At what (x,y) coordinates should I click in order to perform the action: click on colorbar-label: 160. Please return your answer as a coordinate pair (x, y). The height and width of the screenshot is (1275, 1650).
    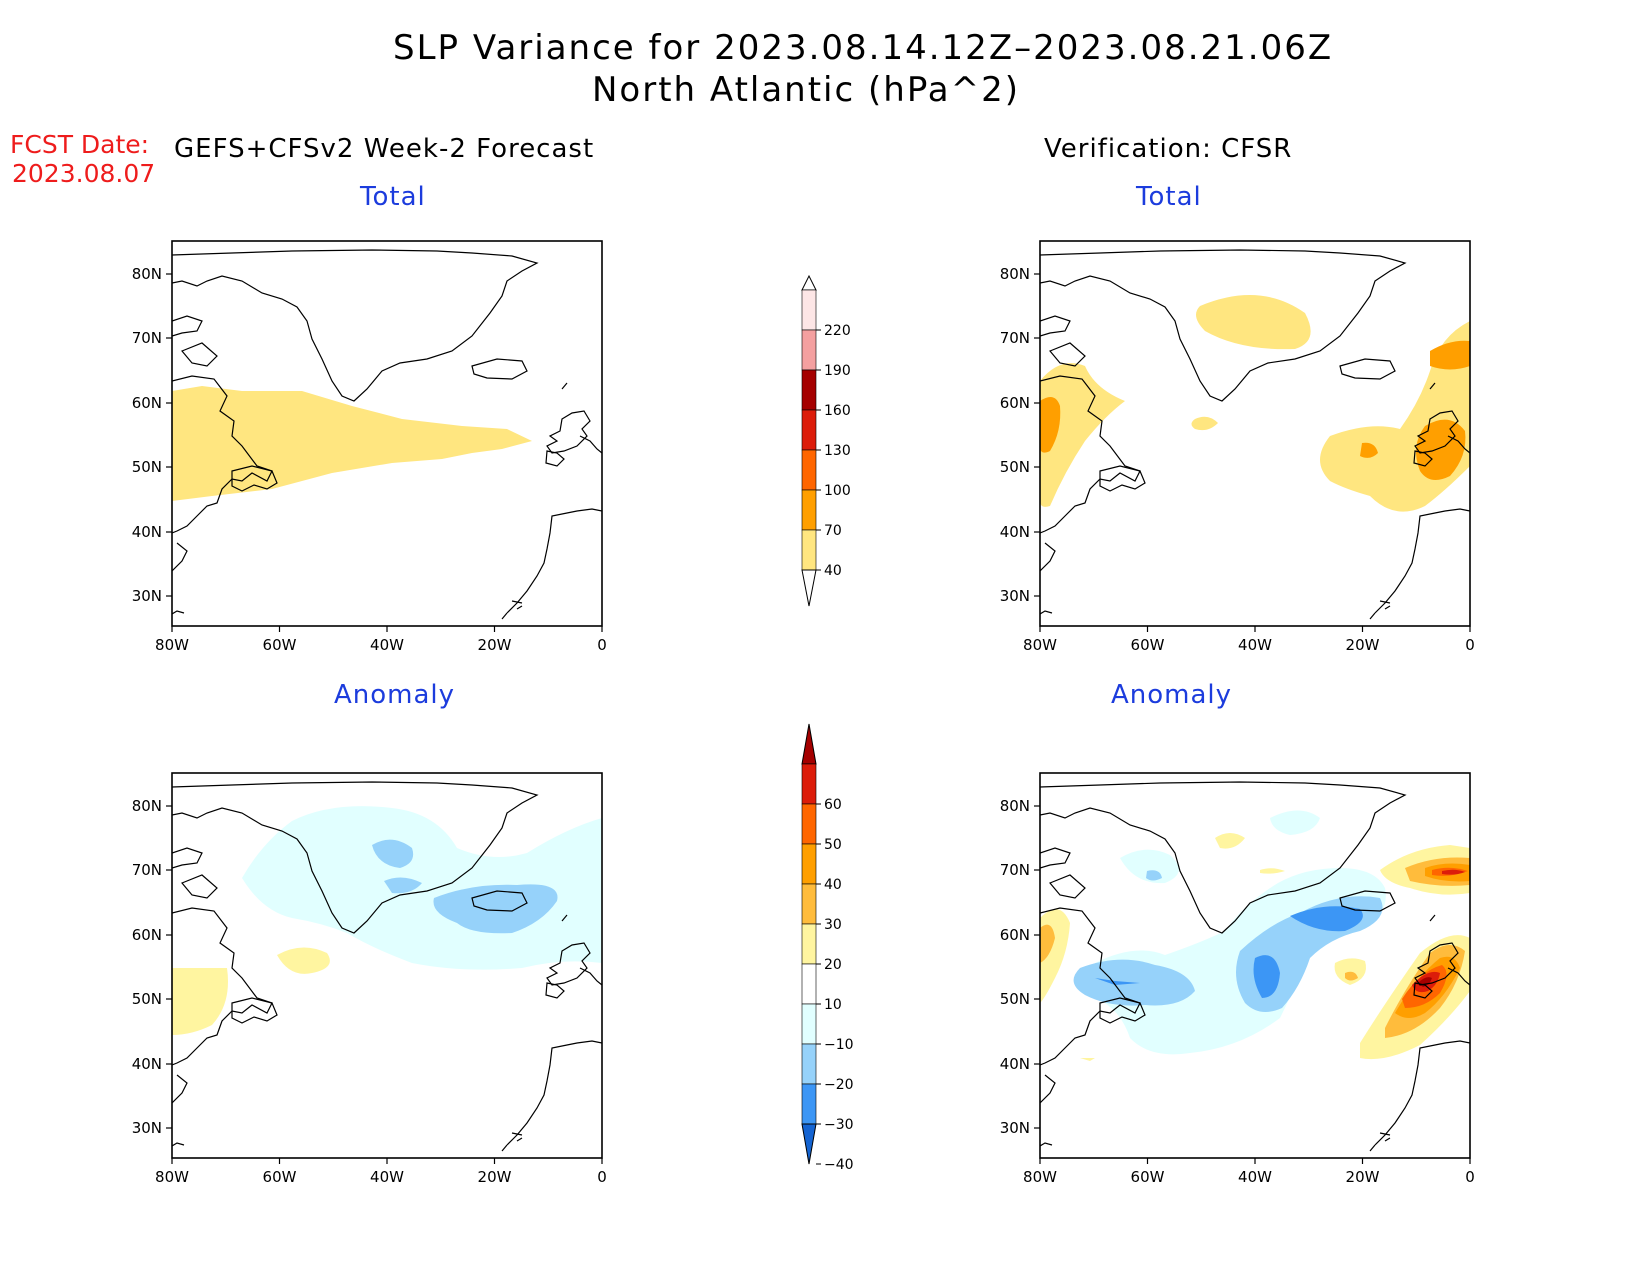
    Looking at the image, I should click on (837, 411).